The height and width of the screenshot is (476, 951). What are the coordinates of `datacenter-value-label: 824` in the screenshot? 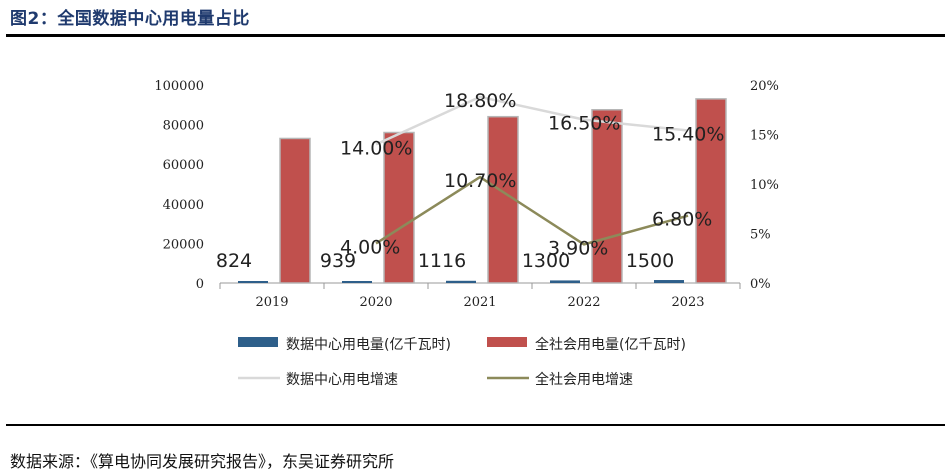 It's located at (234, 261).